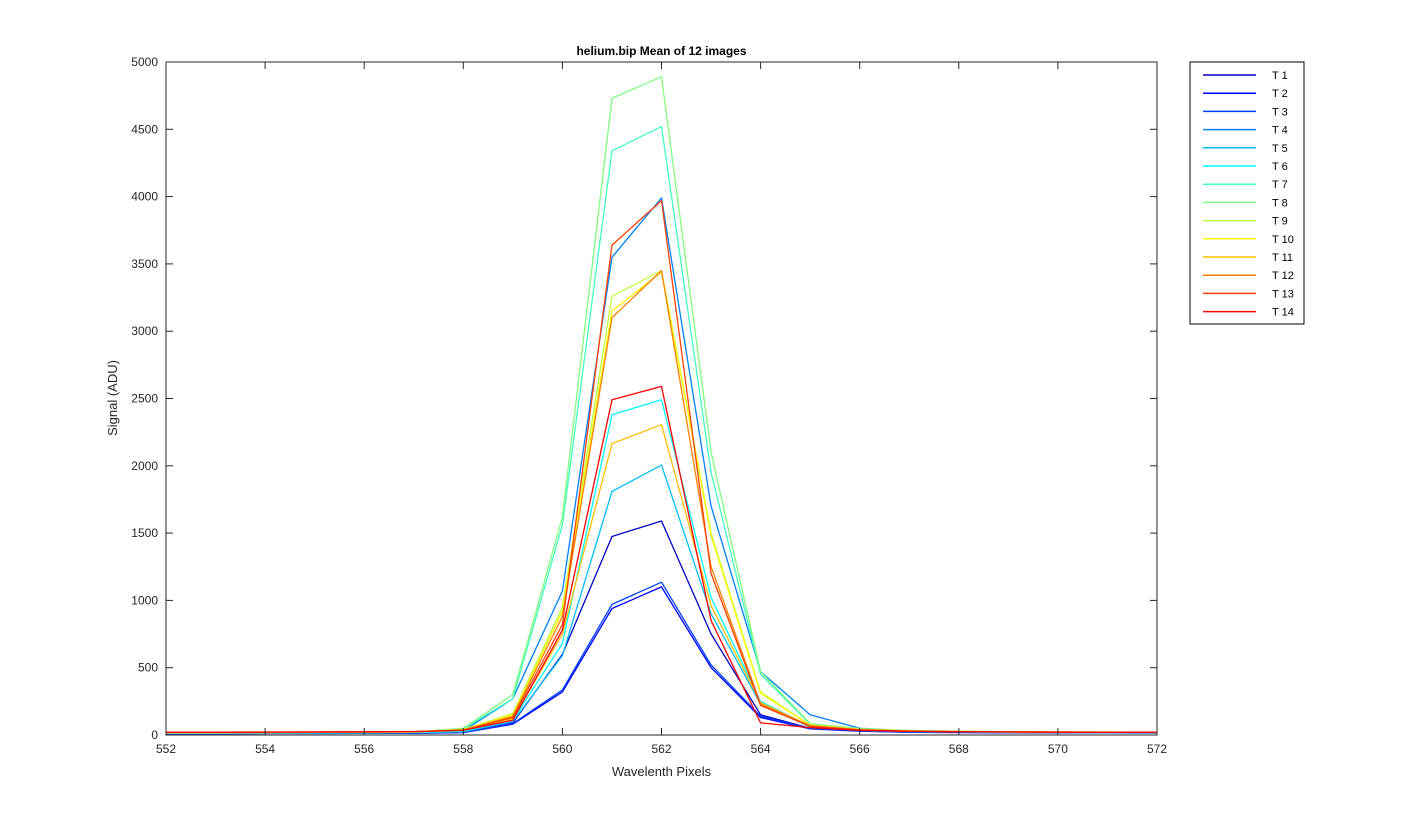 Image resolution: width=1425 pixels, height=825 pixels. What do you see at coordinates (662, 771) in the screenshot?
I see `x-axis-title: Wavelenth Pixels` at bounding box center [662, 771].